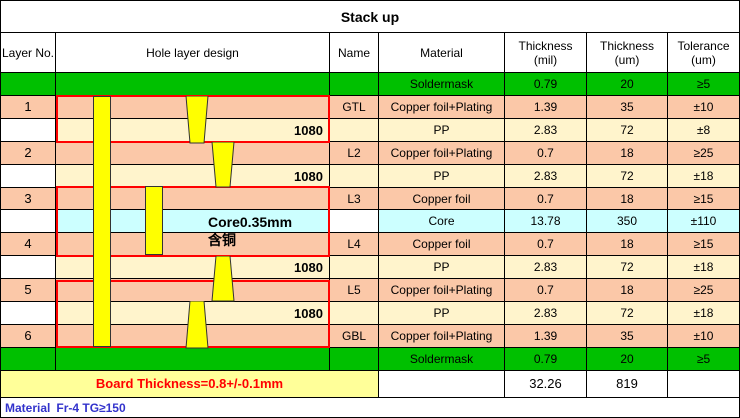  Describe the element at coordinates (354, 336) in the screenshot. I see `layer-name-cell: GBL` at that location.